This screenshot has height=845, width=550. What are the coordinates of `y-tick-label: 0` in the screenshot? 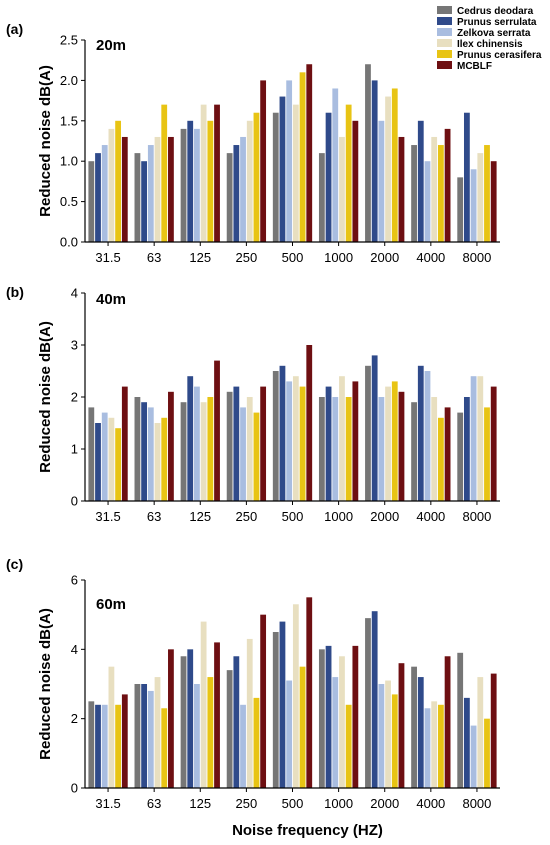 It's located at (74, 788).